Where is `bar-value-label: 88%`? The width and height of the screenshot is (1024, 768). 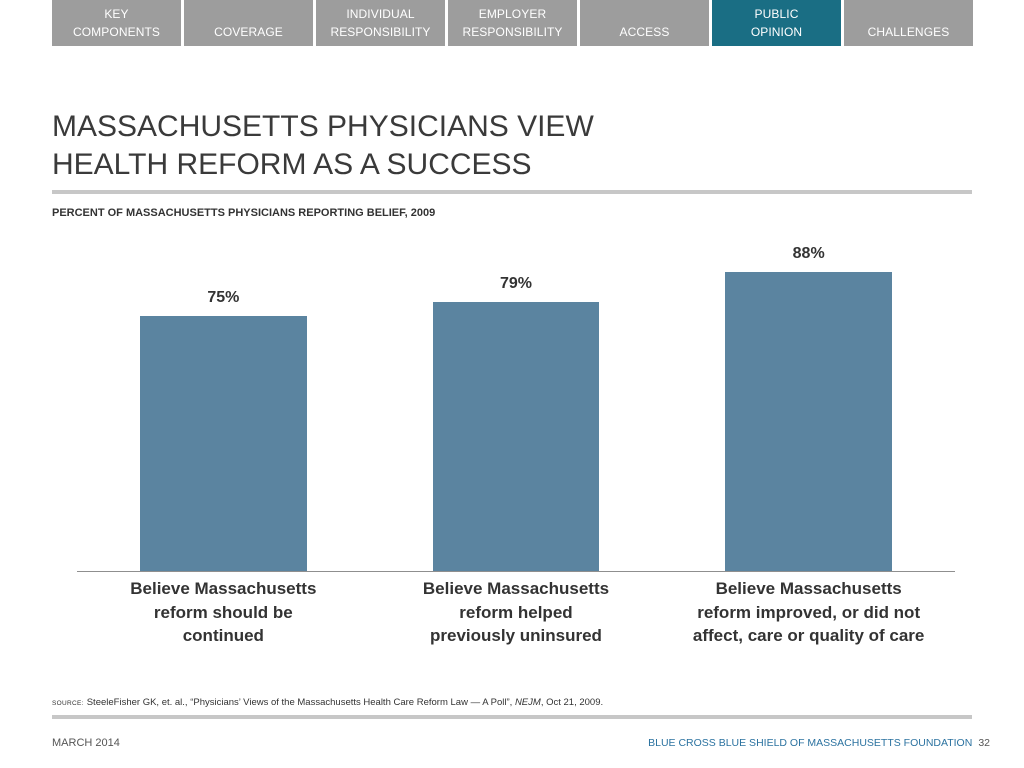 bar-value-label: 88% is located at coordinates (808, 253).